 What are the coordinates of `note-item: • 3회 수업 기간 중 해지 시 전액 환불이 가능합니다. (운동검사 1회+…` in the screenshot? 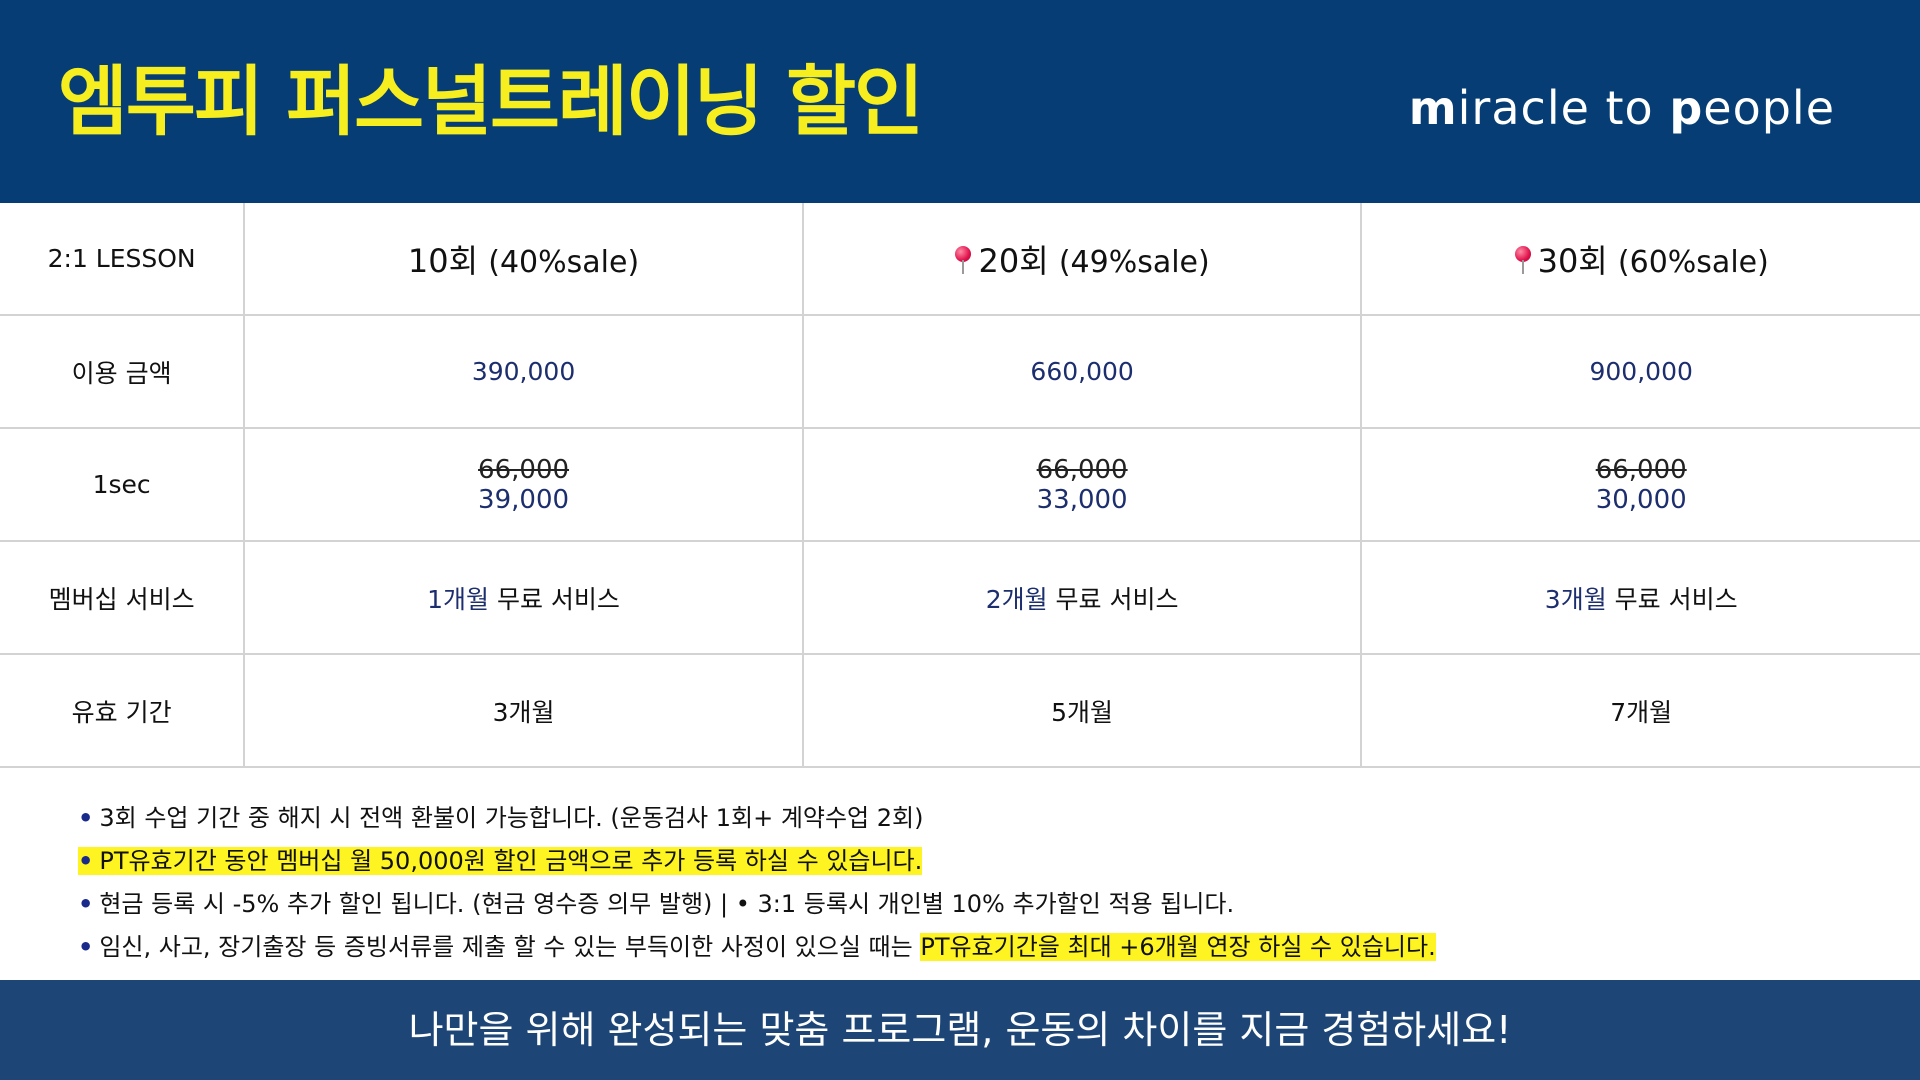 It's located at (757, 818).